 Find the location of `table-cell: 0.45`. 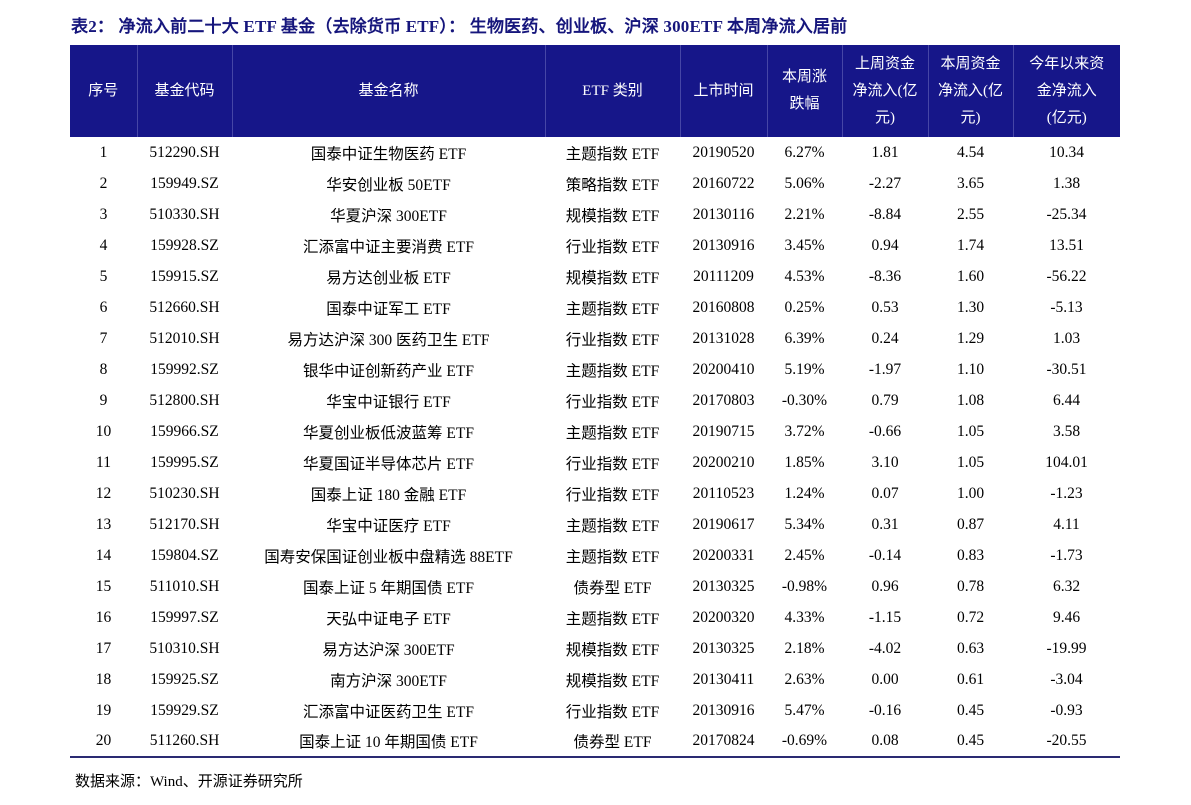

table-cell: 0.45 is located at coordinates (970, 710).